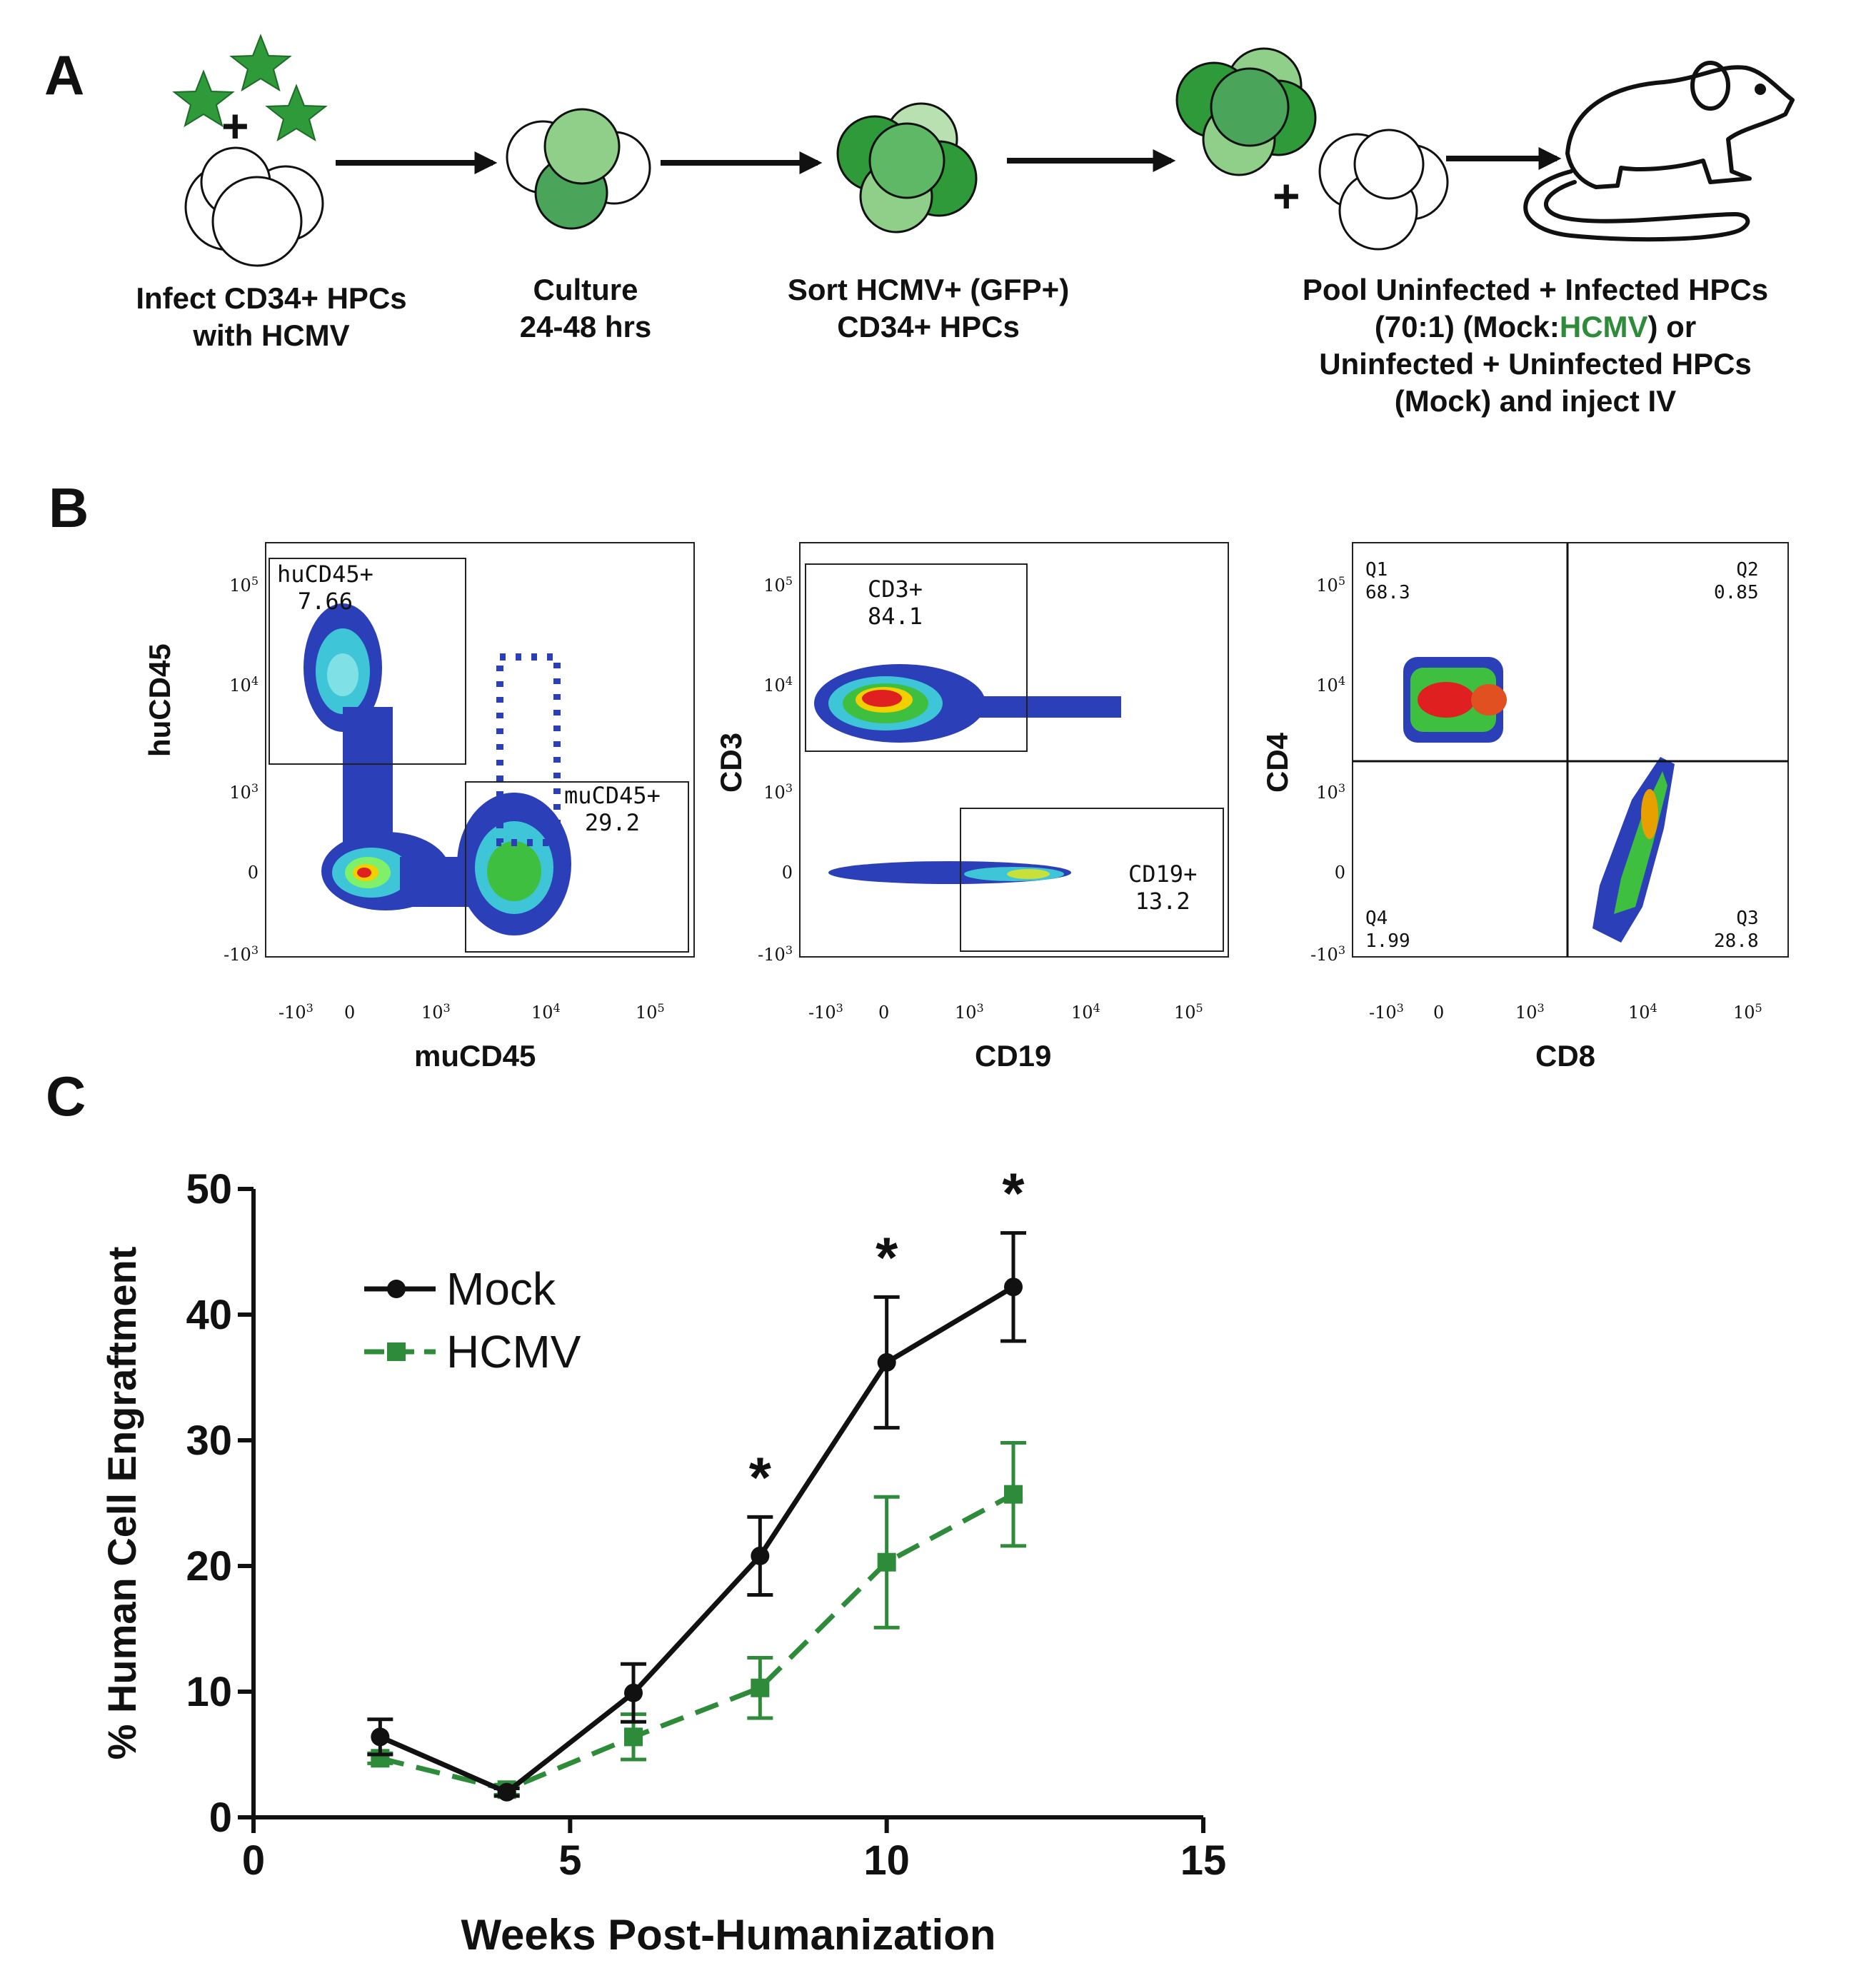 The width and height of the screenshot is (1851, 1988). What do you see at coordinates (271, 316) in the screenshot?
I see `step-infect-label: Infect CD34+ HPCs with HCMV` at bounding box center [271, 316].